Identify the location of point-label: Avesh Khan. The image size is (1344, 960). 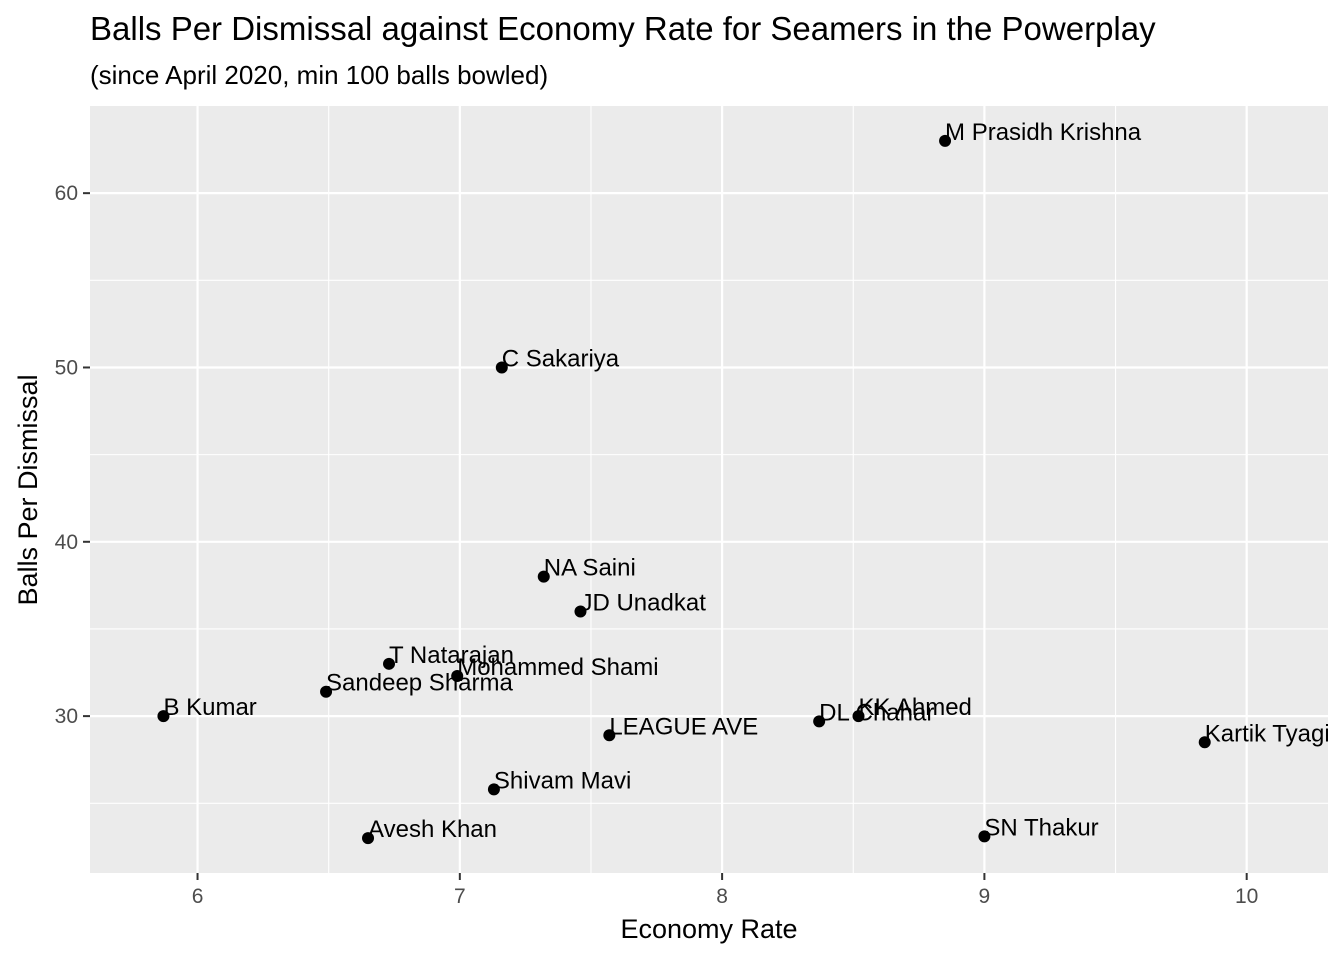
(432, 829).